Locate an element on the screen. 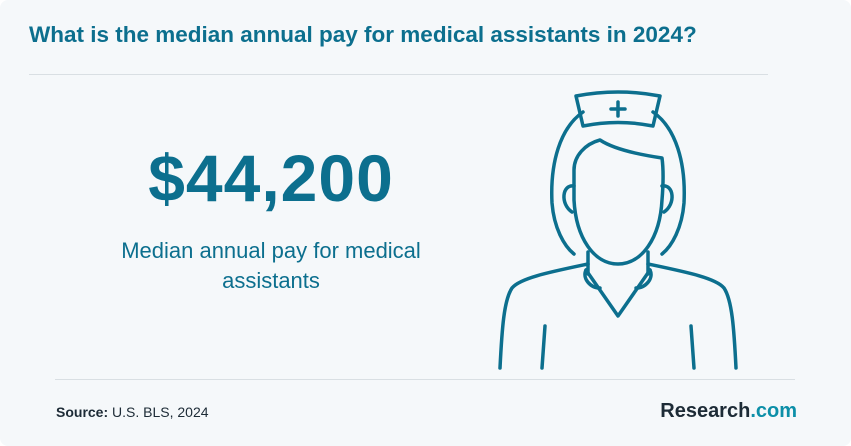 This screenshot has height=446, width=851. top-divider is located at coordinates (398, 74).